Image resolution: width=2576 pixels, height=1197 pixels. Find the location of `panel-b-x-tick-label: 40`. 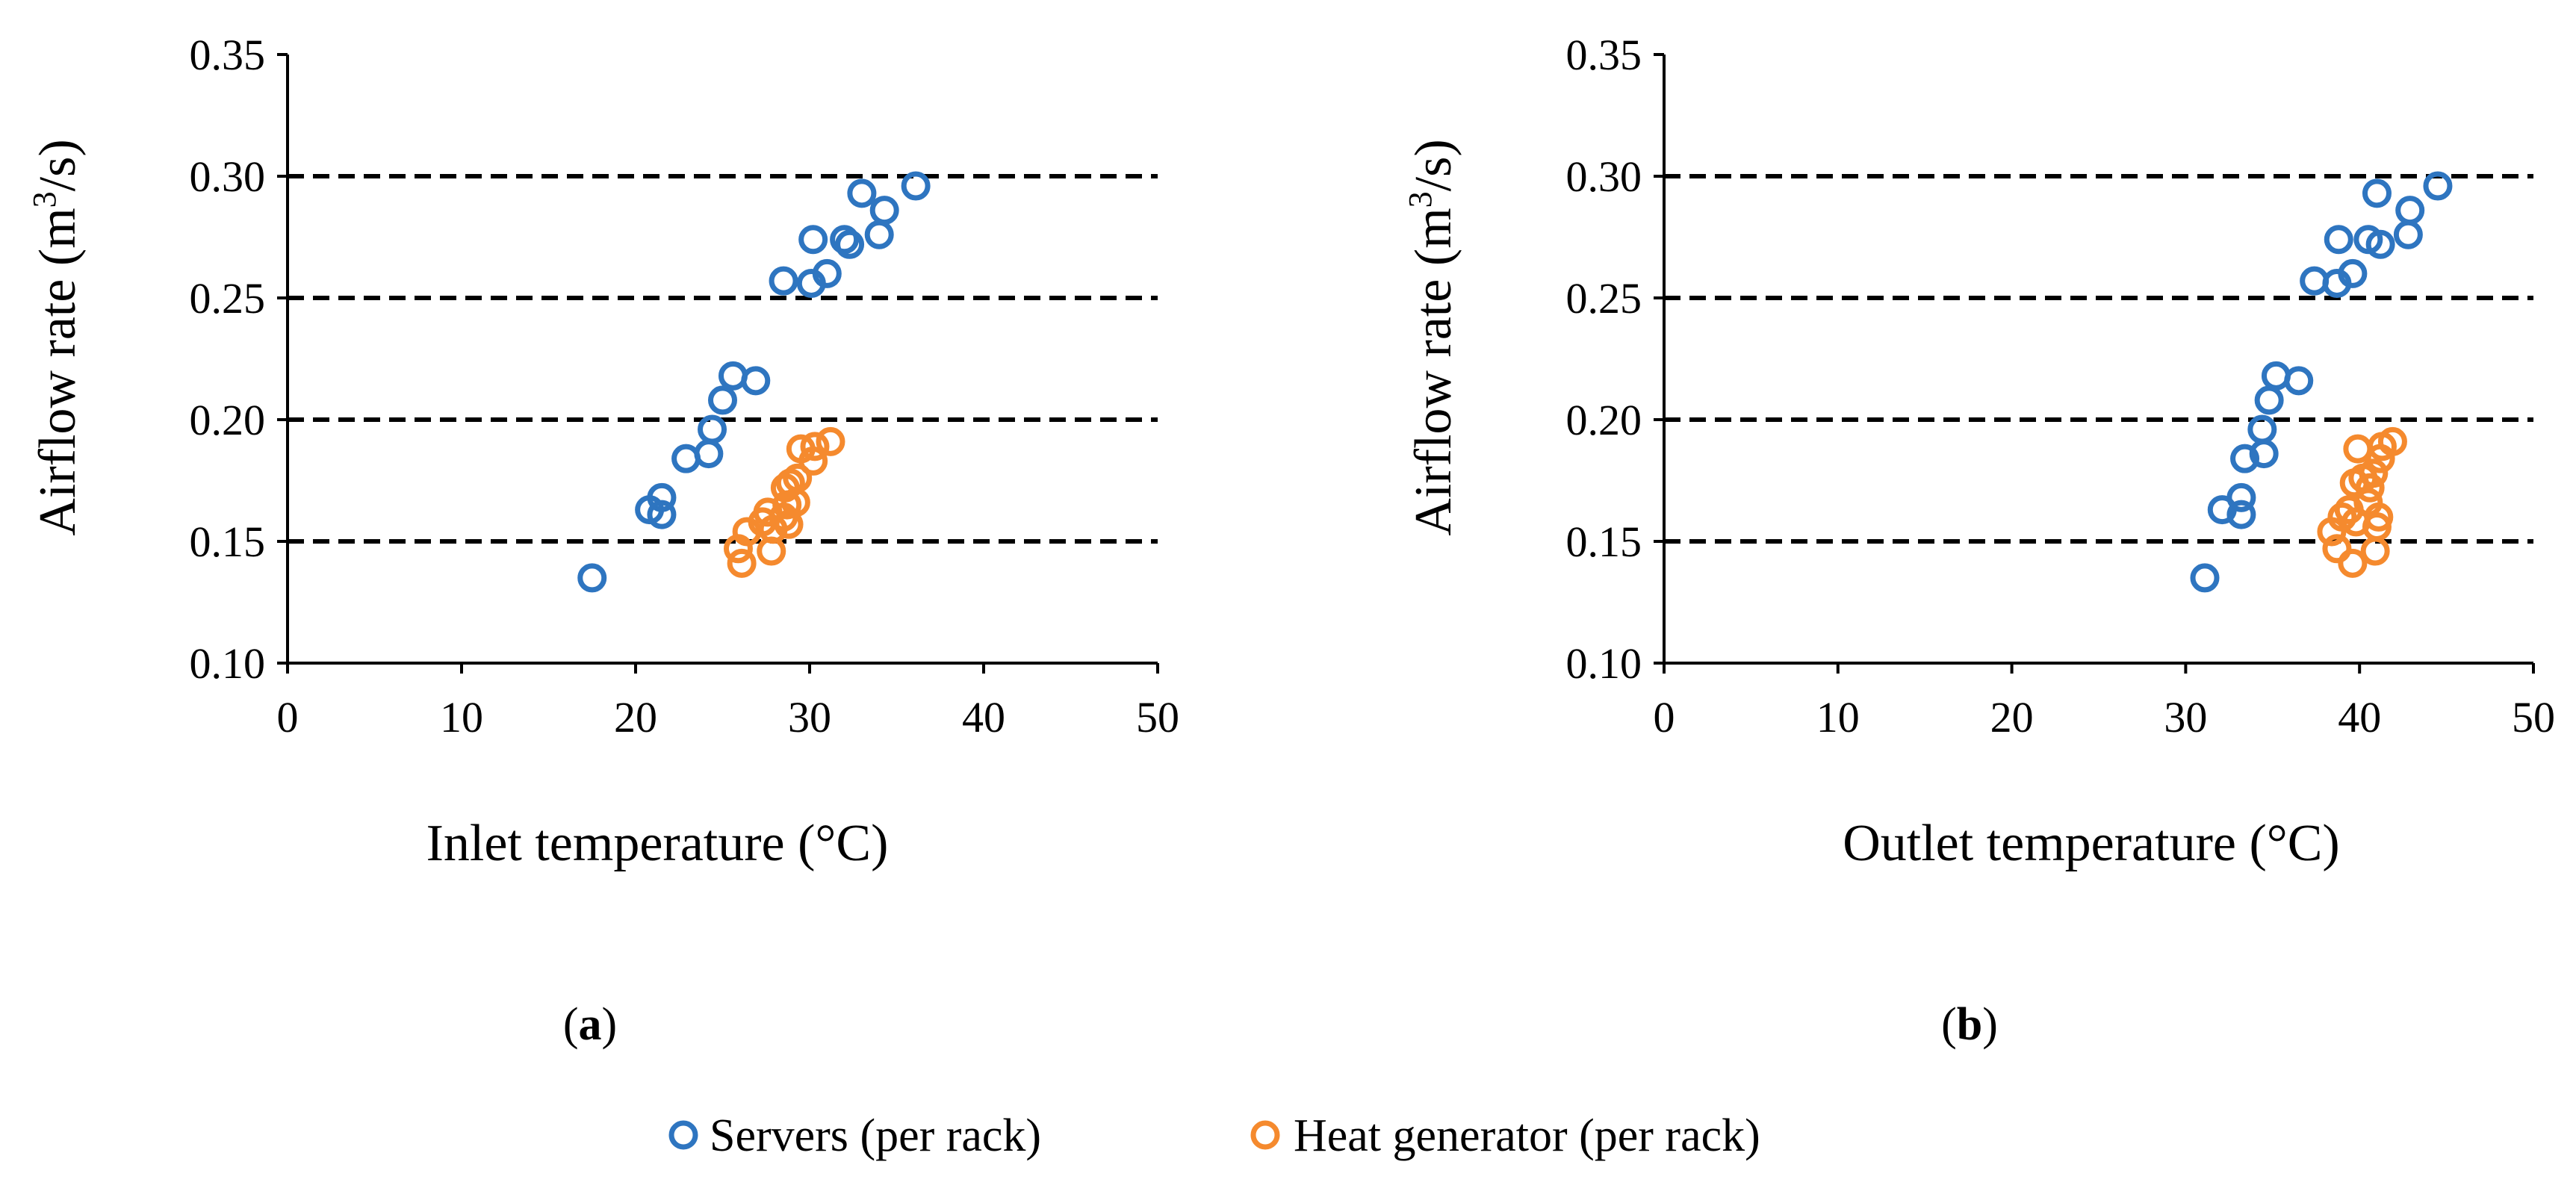

panel-b-x-tick-label: 40 is located at coordinates (2359, 717).